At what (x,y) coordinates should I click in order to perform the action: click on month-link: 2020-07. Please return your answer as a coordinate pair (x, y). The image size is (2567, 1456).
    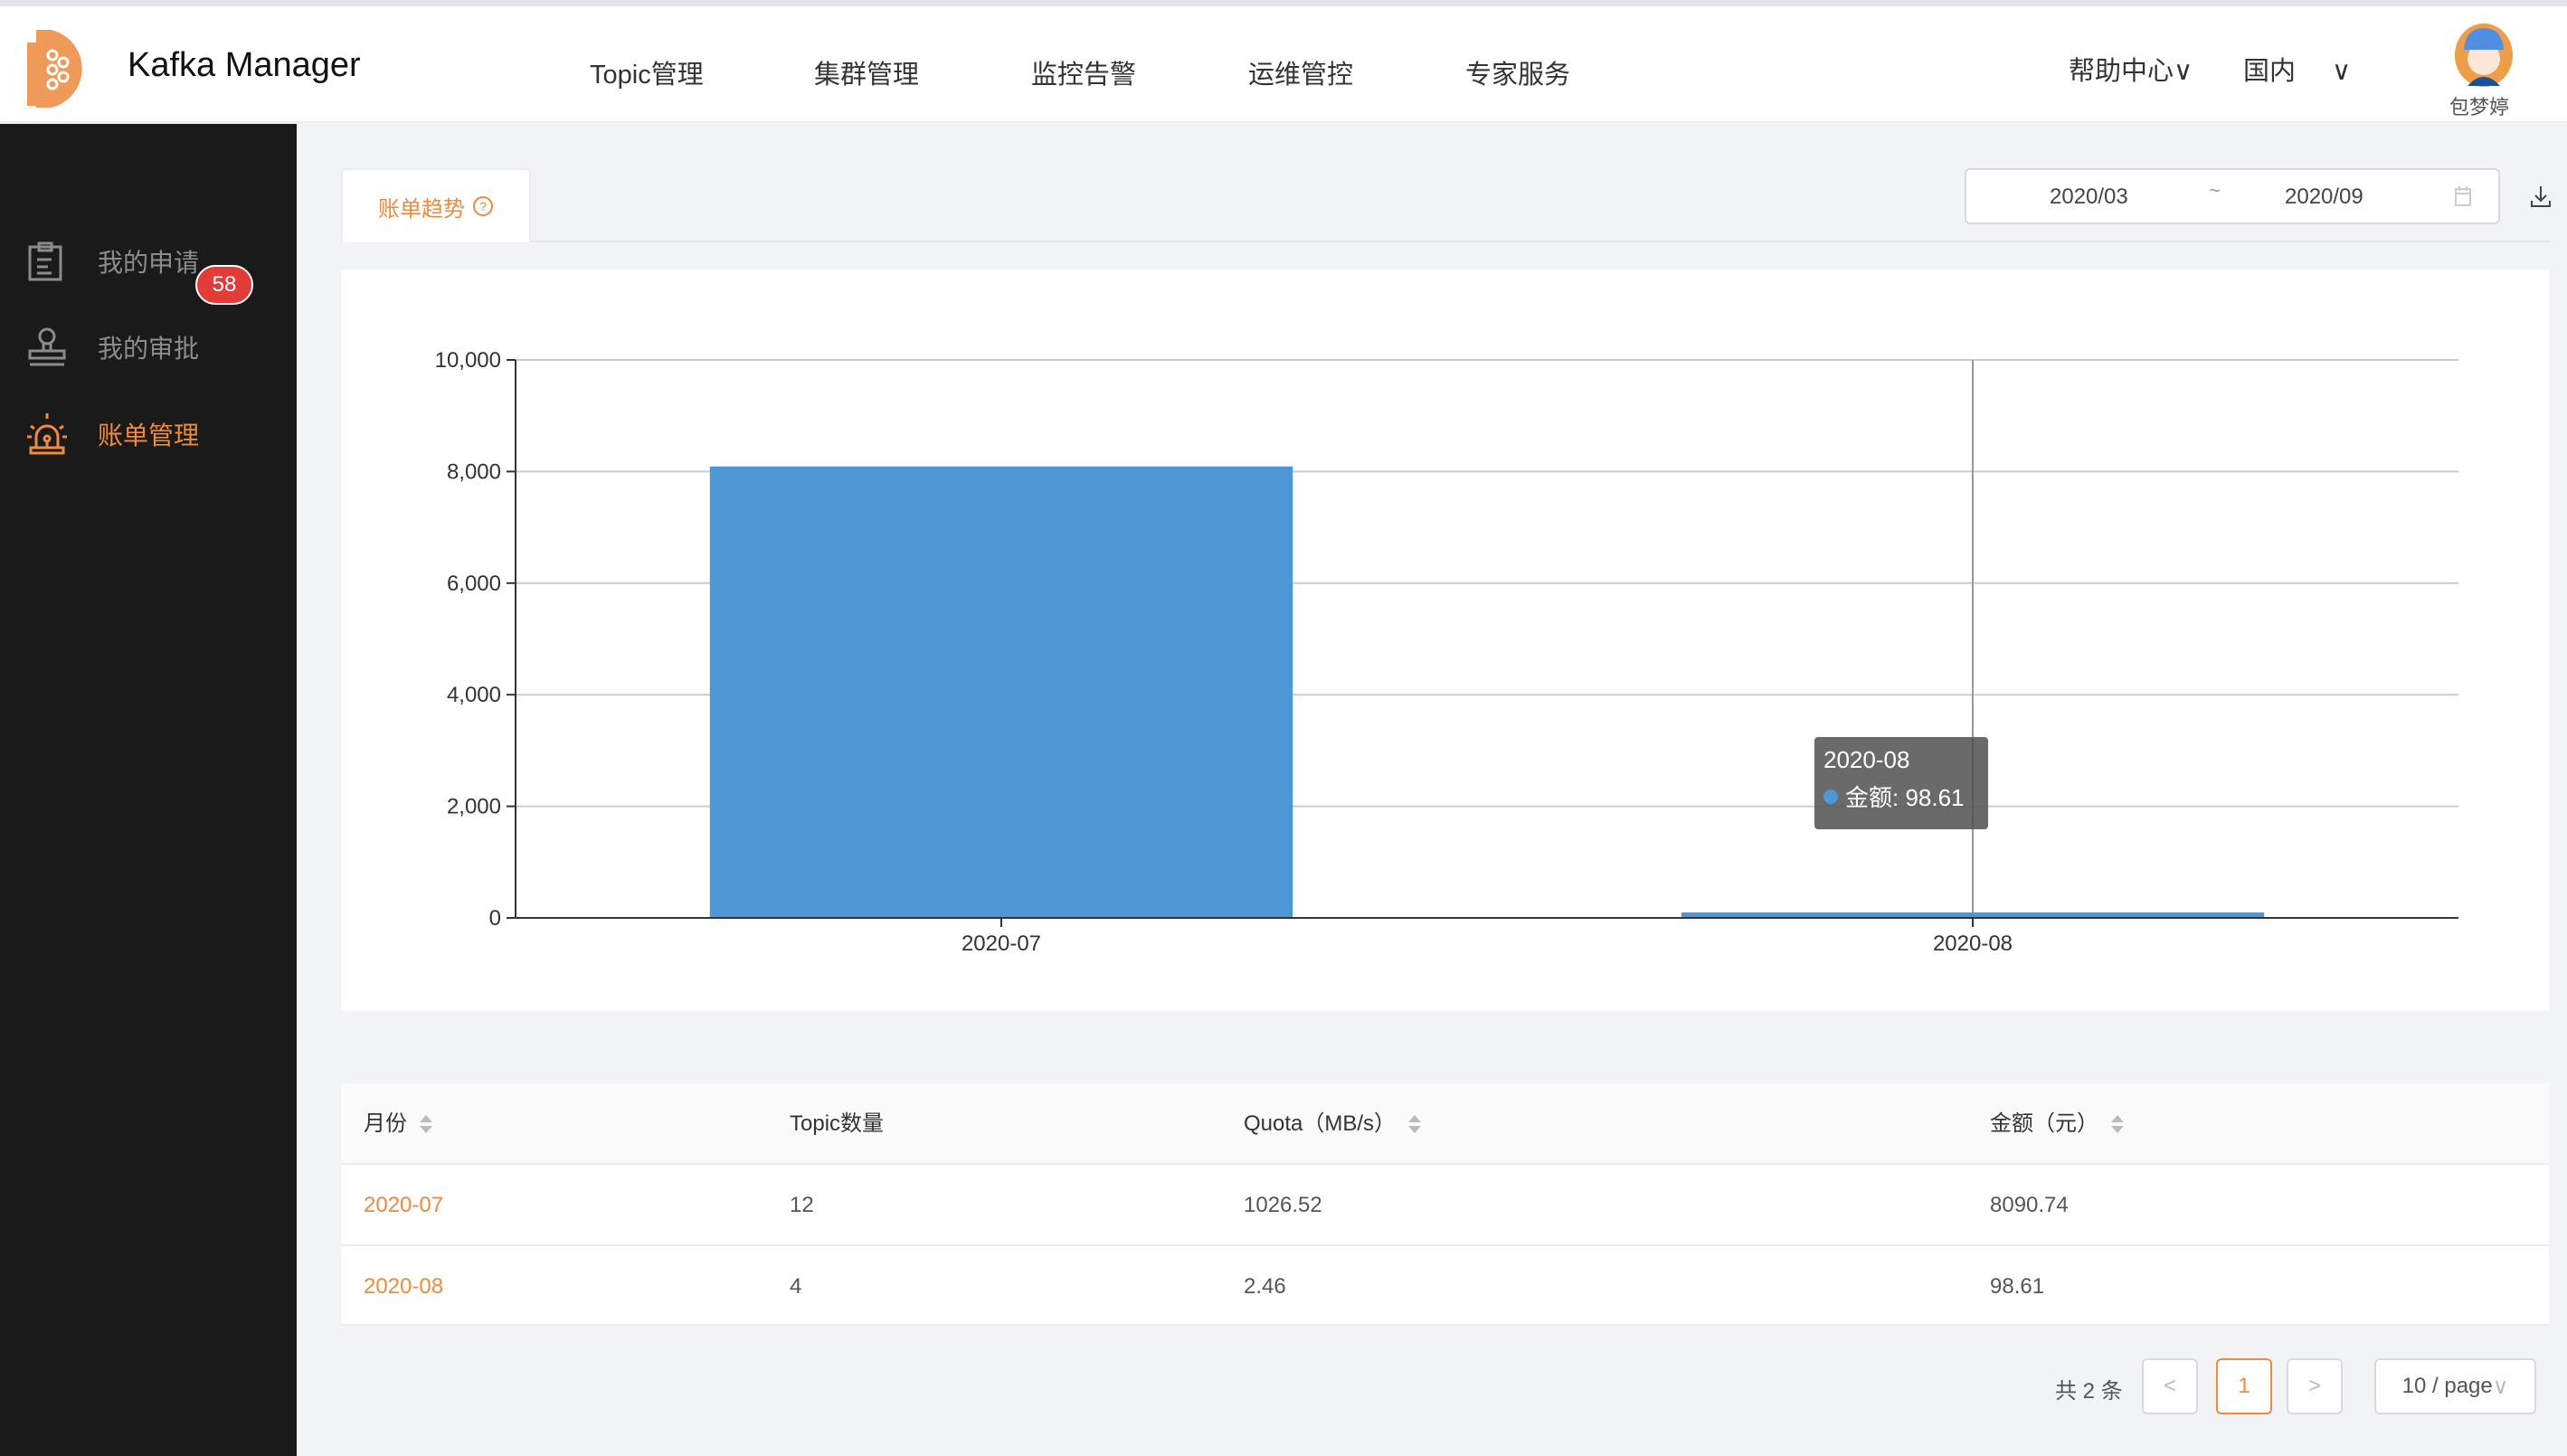
    Looking at the image, I should click on (404, 1205).